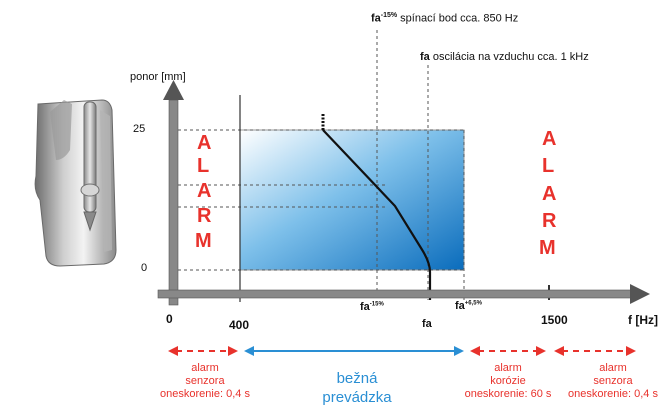 The image size is (672, 407). I want to click on alarm-right-letter: R, so click(549, 221).